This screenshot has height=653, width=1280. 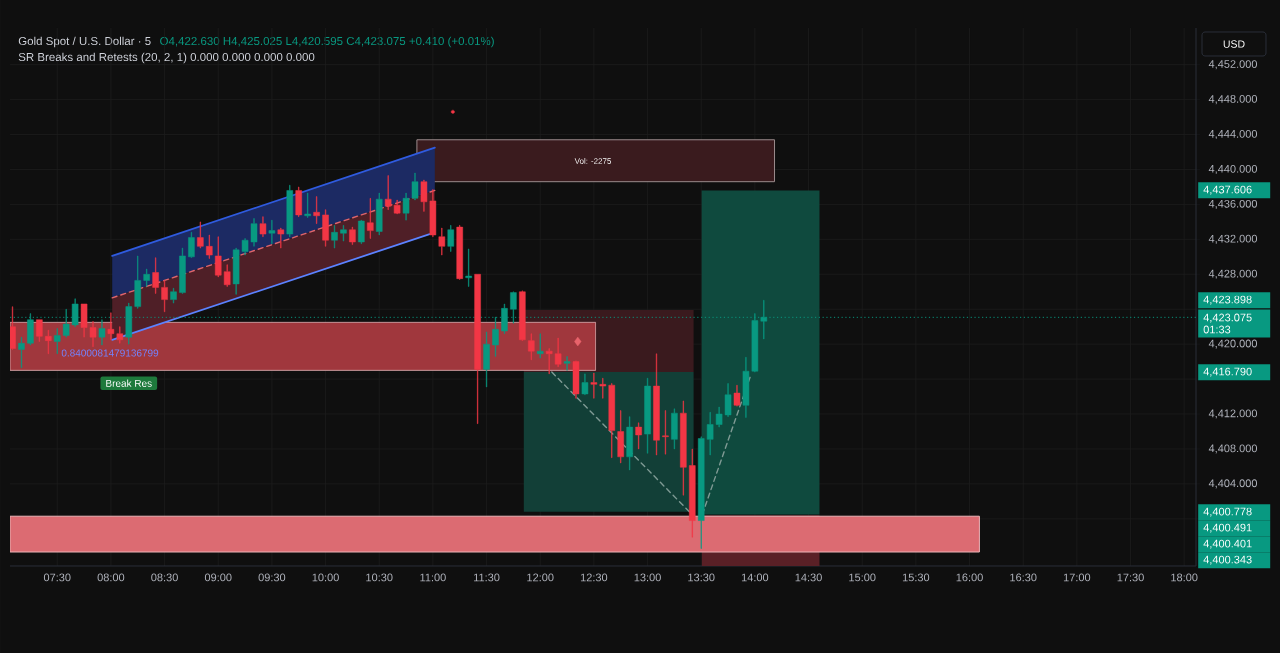 I want to click on text: 4,416.790, so click(x=1227, y=372).